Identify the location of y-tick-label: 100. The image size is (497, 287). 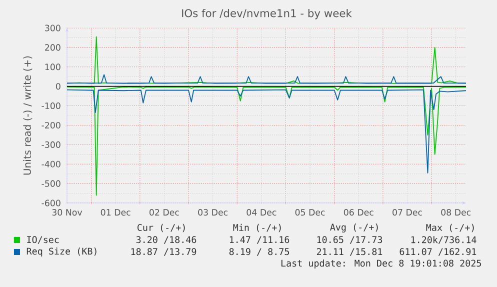
(52, 67).